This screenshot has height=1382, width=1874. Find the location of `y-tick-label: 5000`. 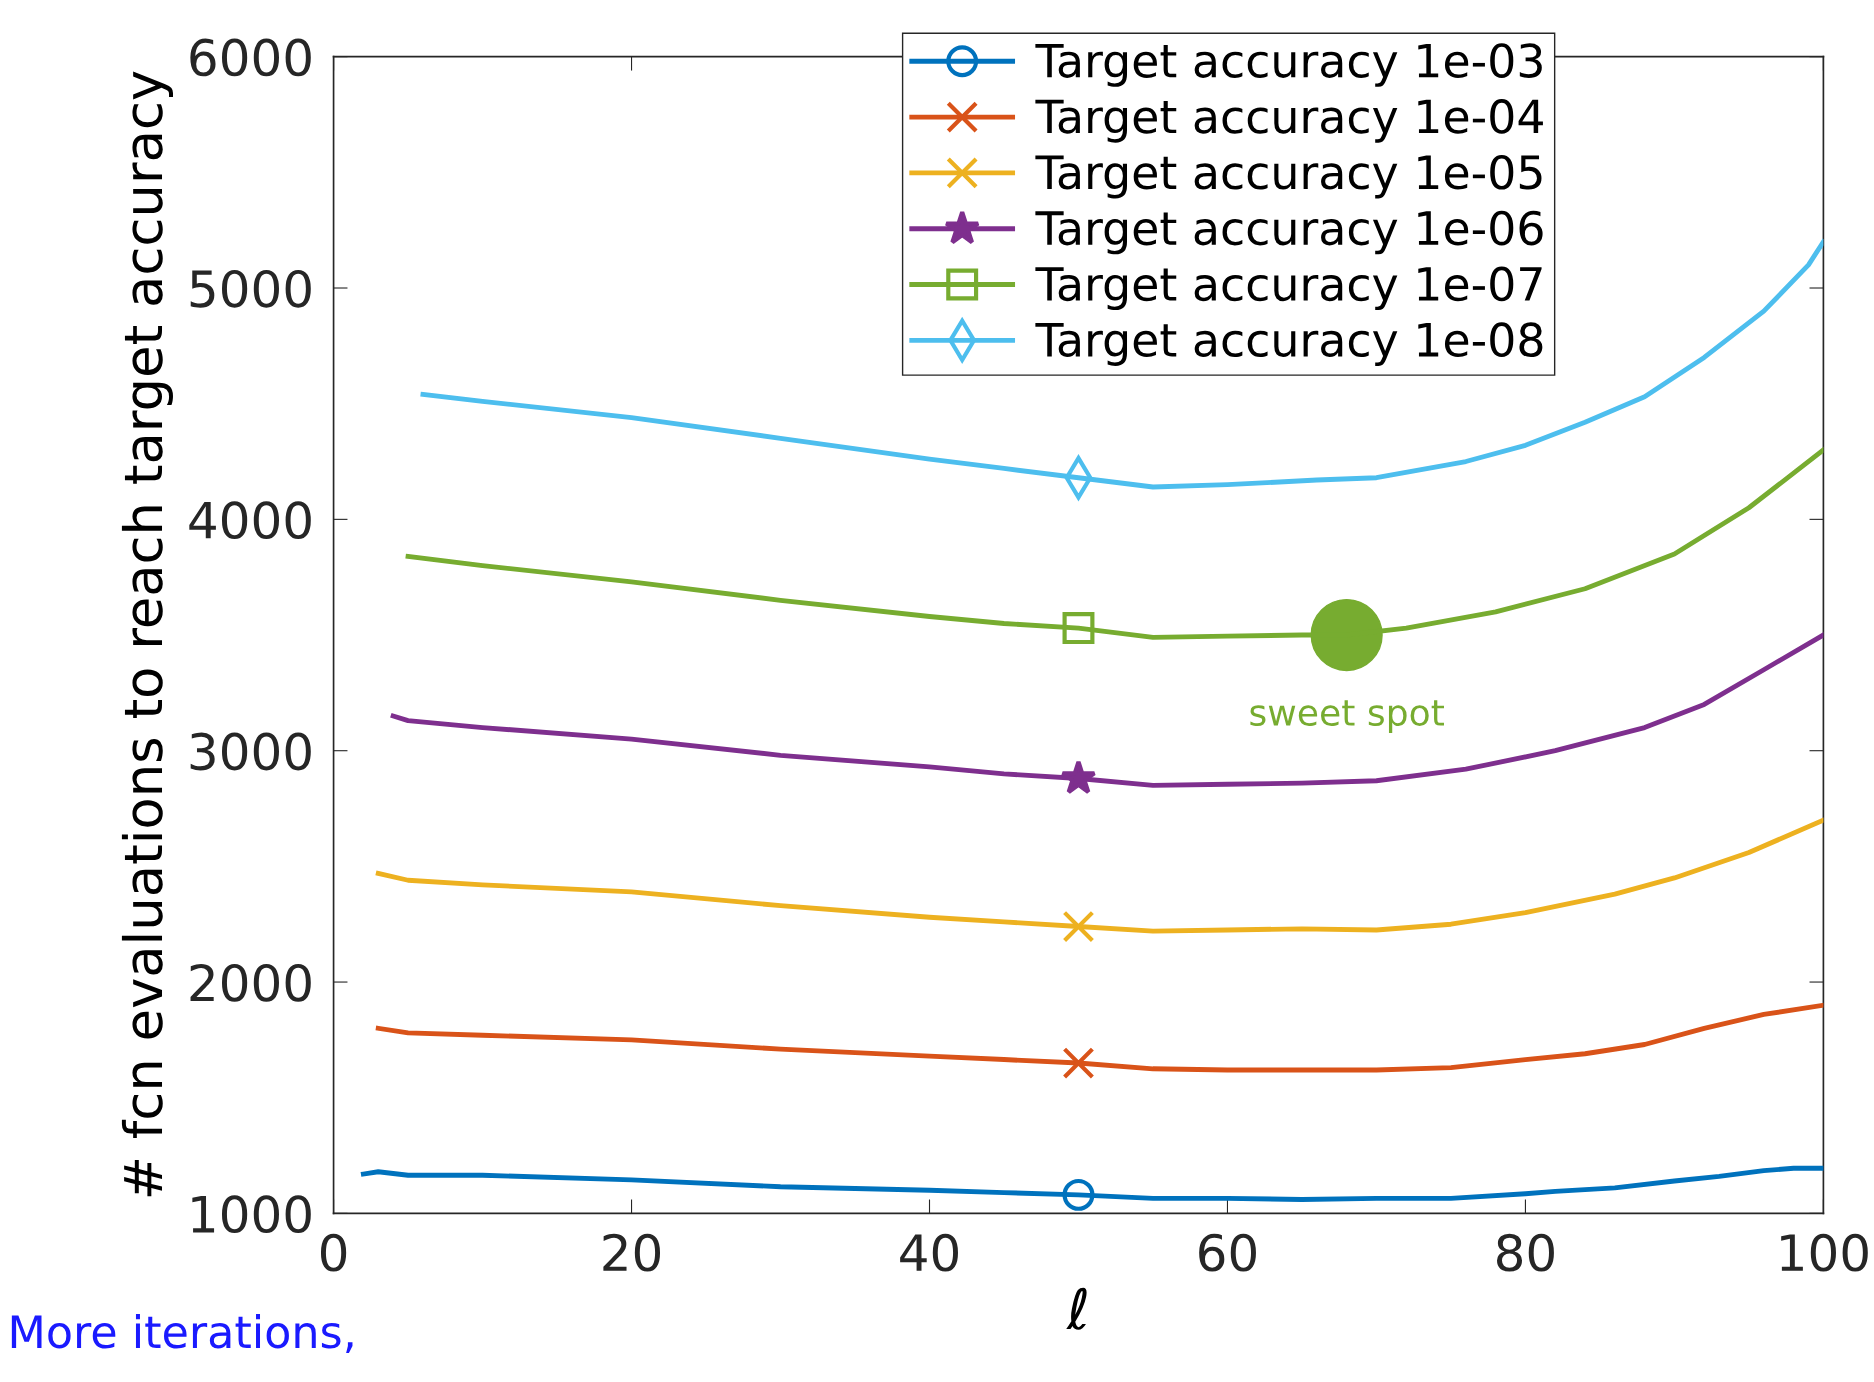

y-tick-label: 5000 is located at coordinates (250, 288).